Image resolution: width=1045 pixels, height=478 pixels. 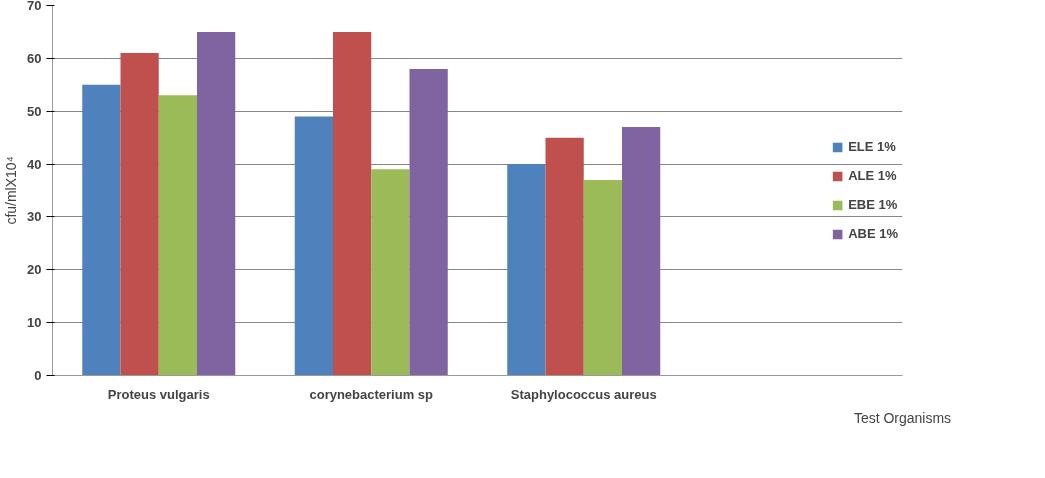 I want to click on y-tick-label: 10, so click(x=34, y=323).